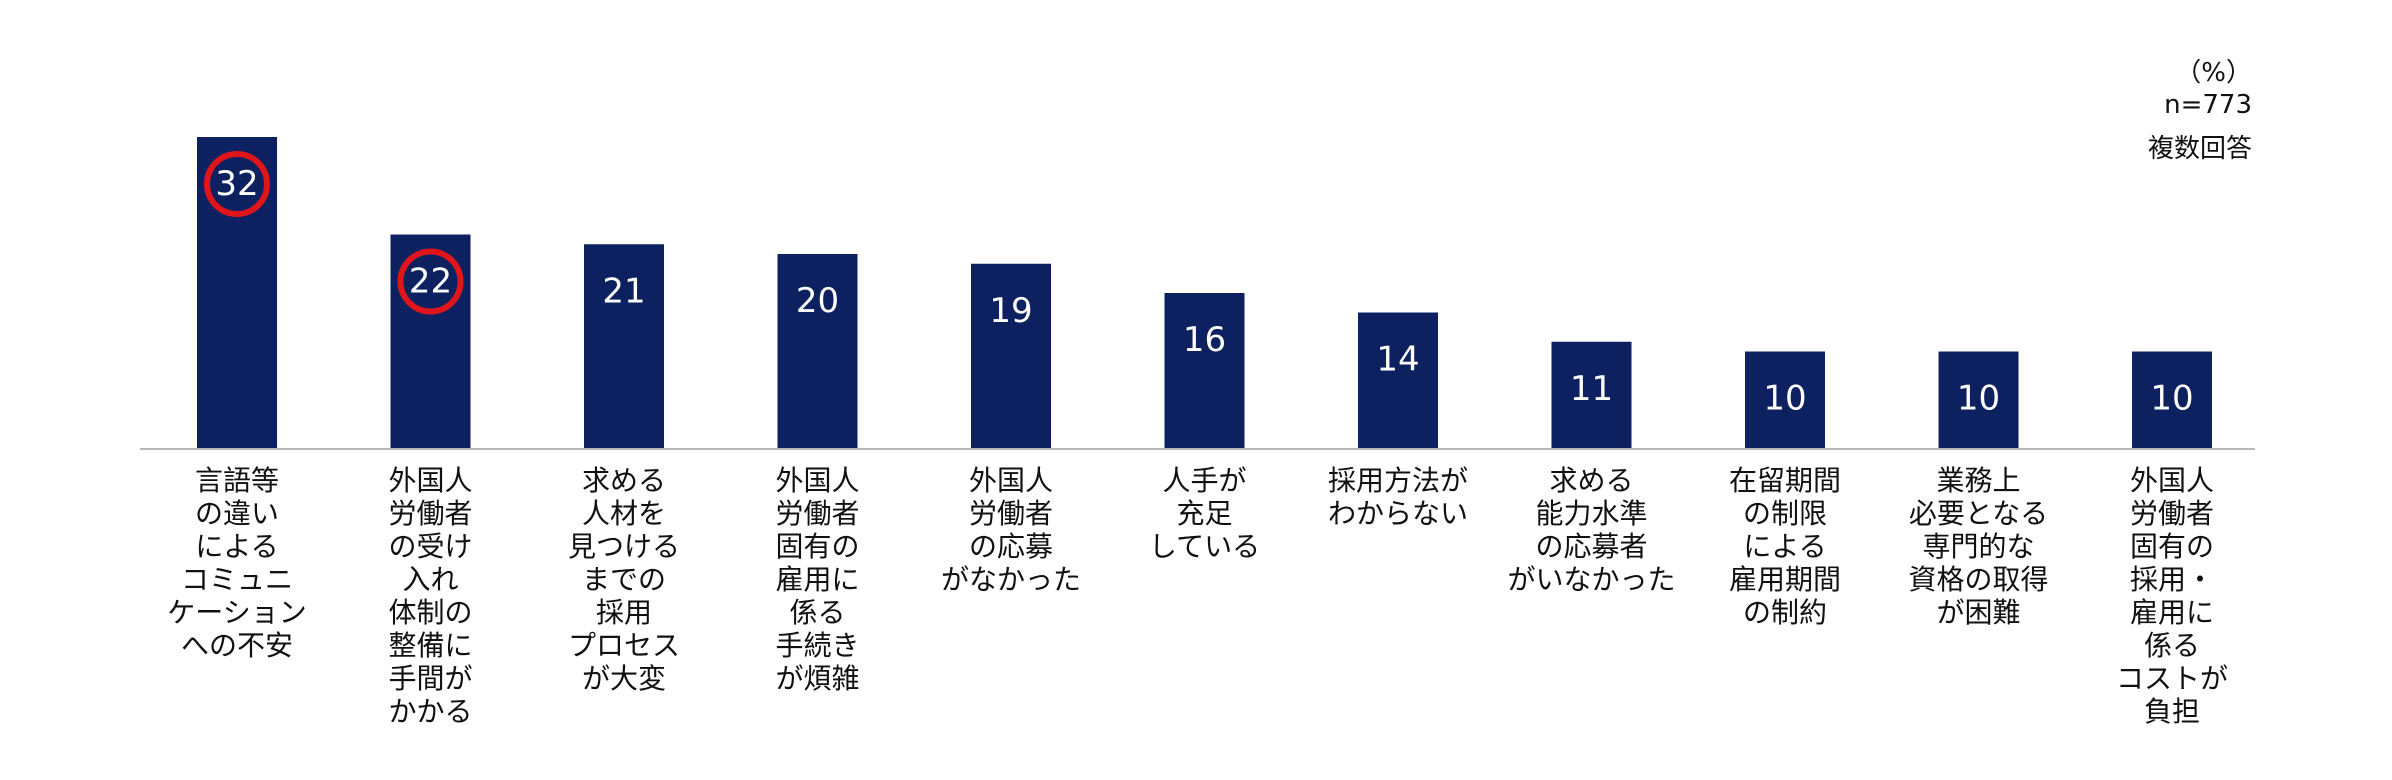  What do you see at coordinates (817, 645) in the screenshot?
I see `category-label-line: 手続き` at bounding box center [817, 645].